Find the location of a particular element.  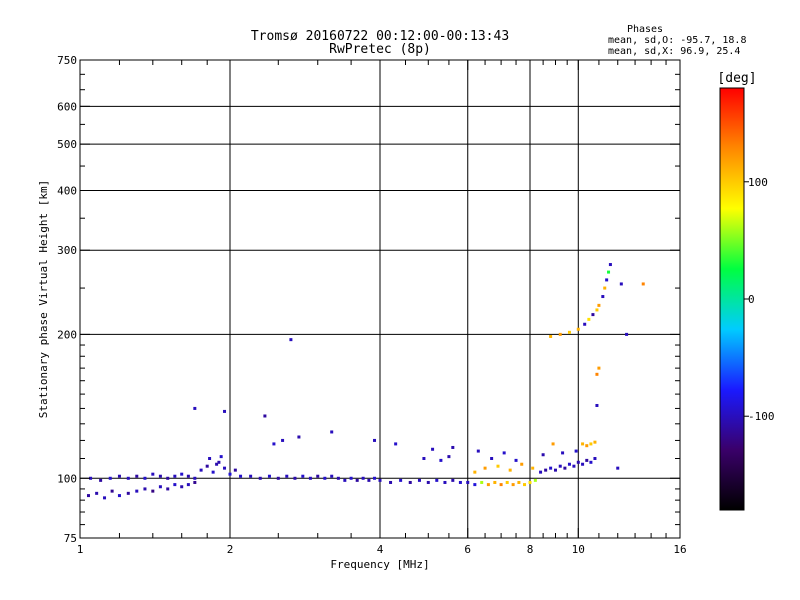

y-tick-label: 300 is located at coordinates (67, 250).